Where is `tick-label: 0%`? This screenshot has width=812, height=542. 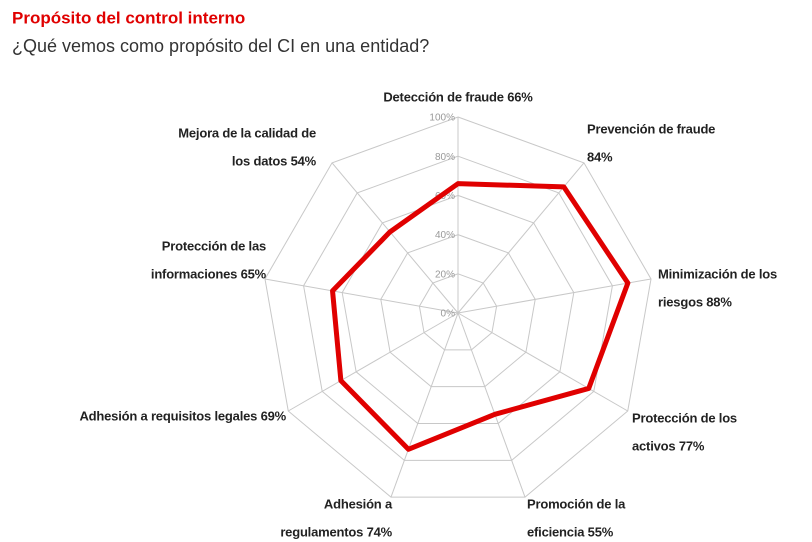 tick-label: 0% is located at coordinates (448, 314).